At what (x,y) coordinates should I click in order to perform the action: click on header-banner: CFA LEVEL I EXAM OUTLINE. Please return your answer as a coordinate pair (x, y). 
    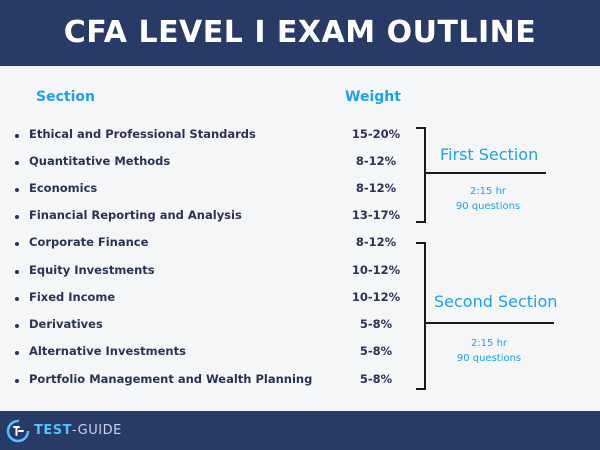
    Looking at the image, I should click on (300, 33).